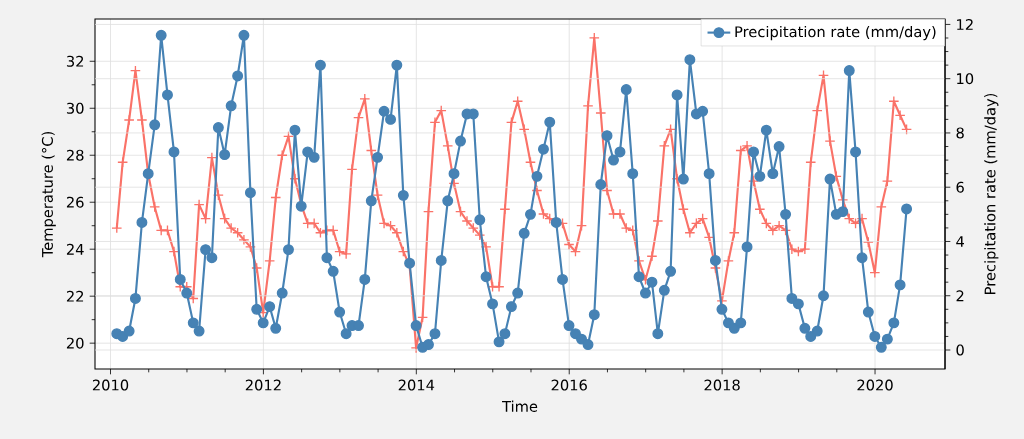  I want to click on y-tick-label: 24, so click(75, 249).